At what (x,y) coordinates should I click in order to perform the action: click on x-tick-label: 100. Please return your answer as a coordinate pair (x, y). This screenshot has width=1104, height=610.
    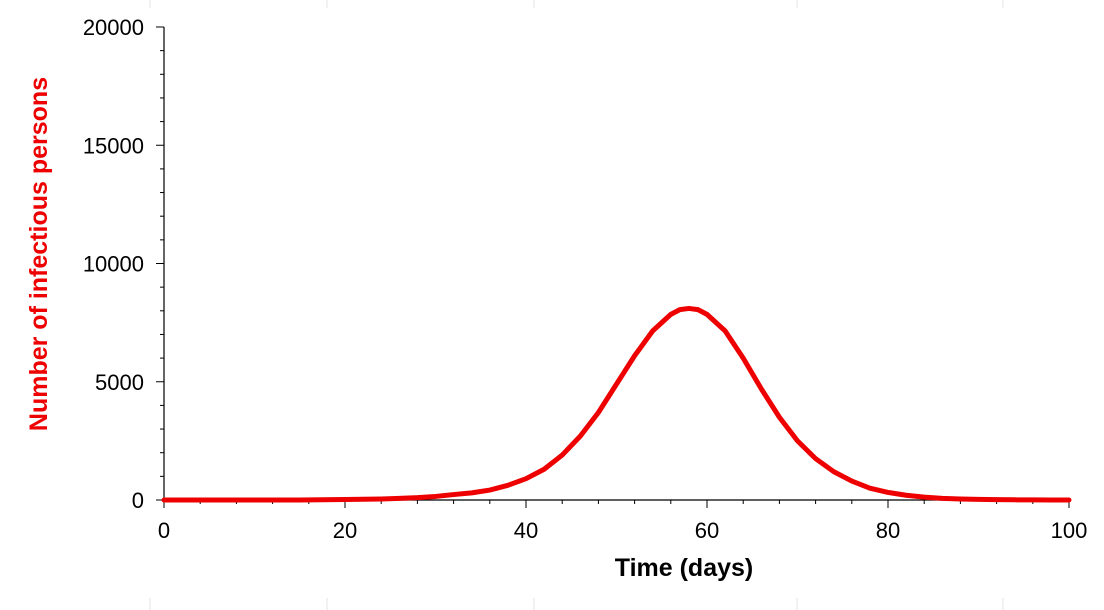
    Looking at the image, I should click on (1069, 530).